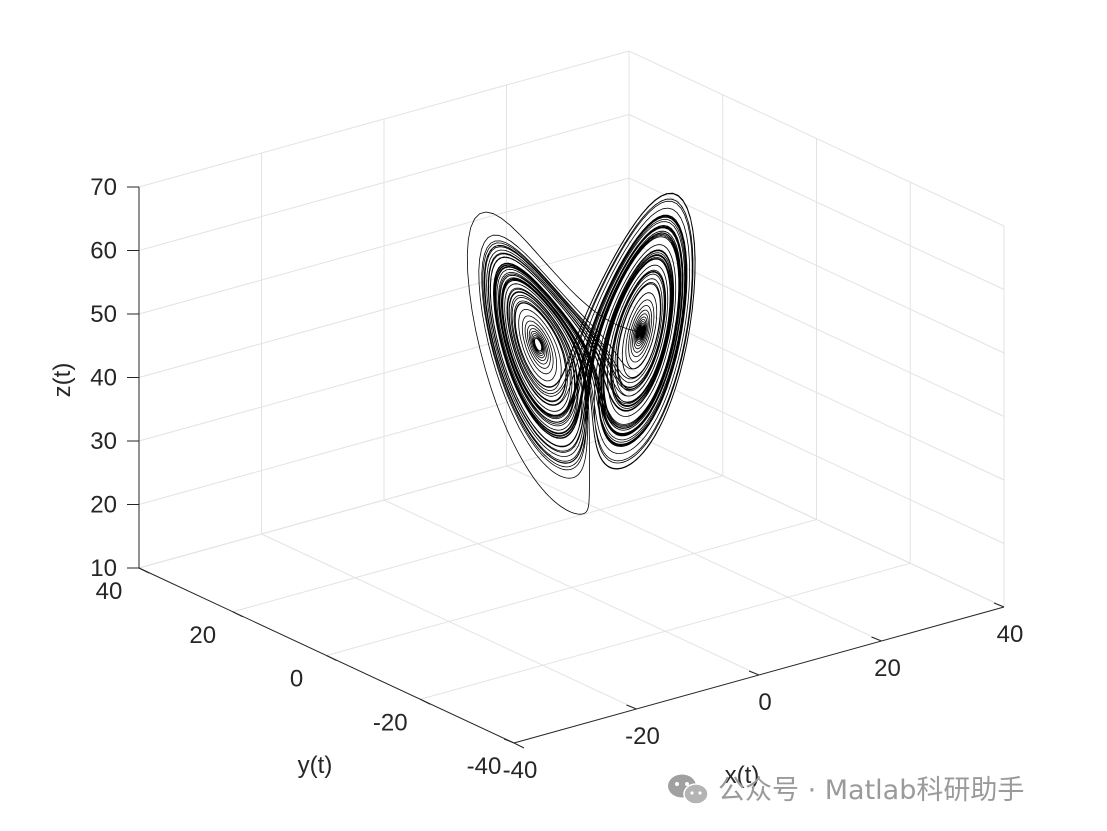  Describe the element at coordinates (484, 766) in the screenshot. I see `y-tick-label: -40` at that location.